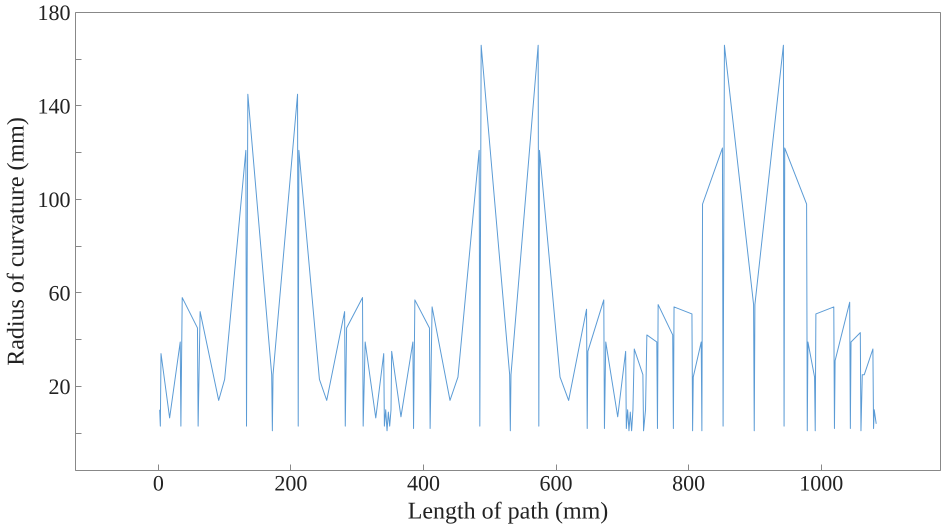 The image size is (944, 527). What do you see at coordinates (17, 241) in the screenshot?
I see `y-axis-title: Radius of curvature (mm)` at bounding box center [17, 241].